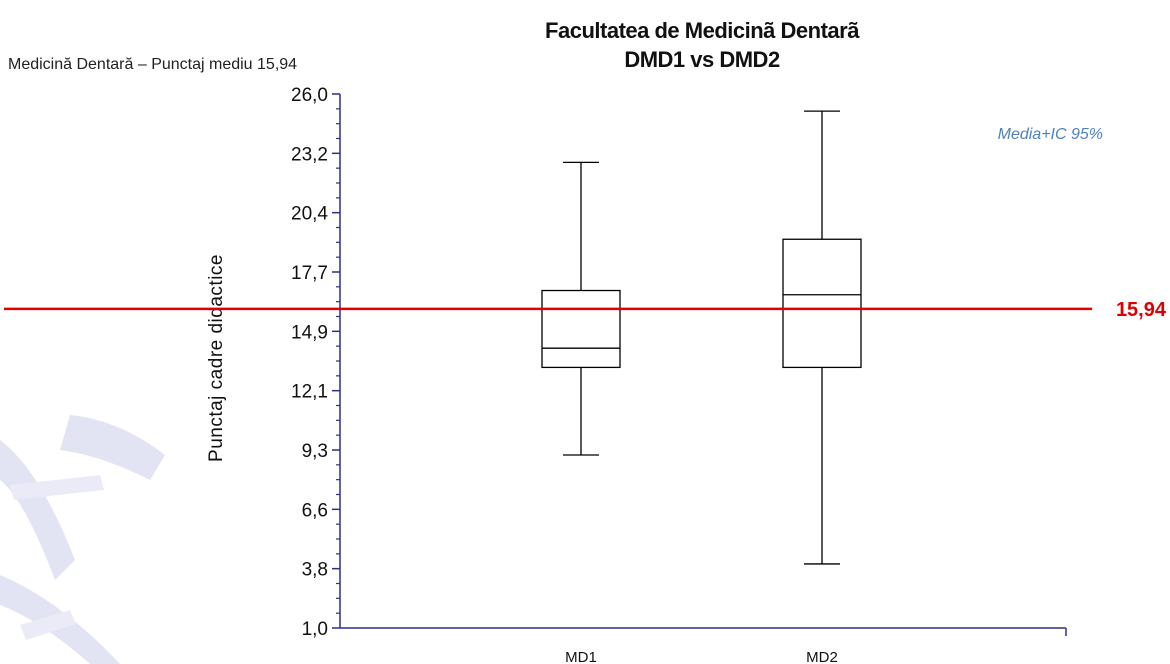  I want to click on reference-line-group: 15,94, so click(585, 310).